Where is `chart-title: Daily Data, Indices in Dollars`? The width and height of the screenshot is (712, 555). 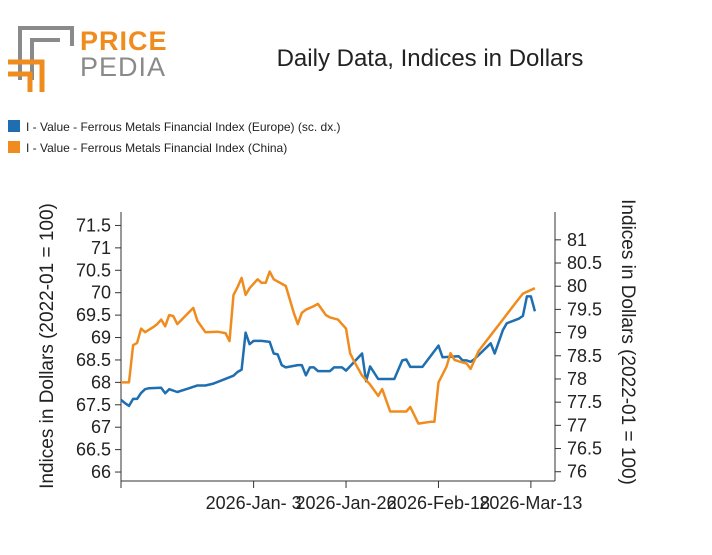 chart-title: Daily Data, Indices in Dollars is located at coordinates (430, 58).